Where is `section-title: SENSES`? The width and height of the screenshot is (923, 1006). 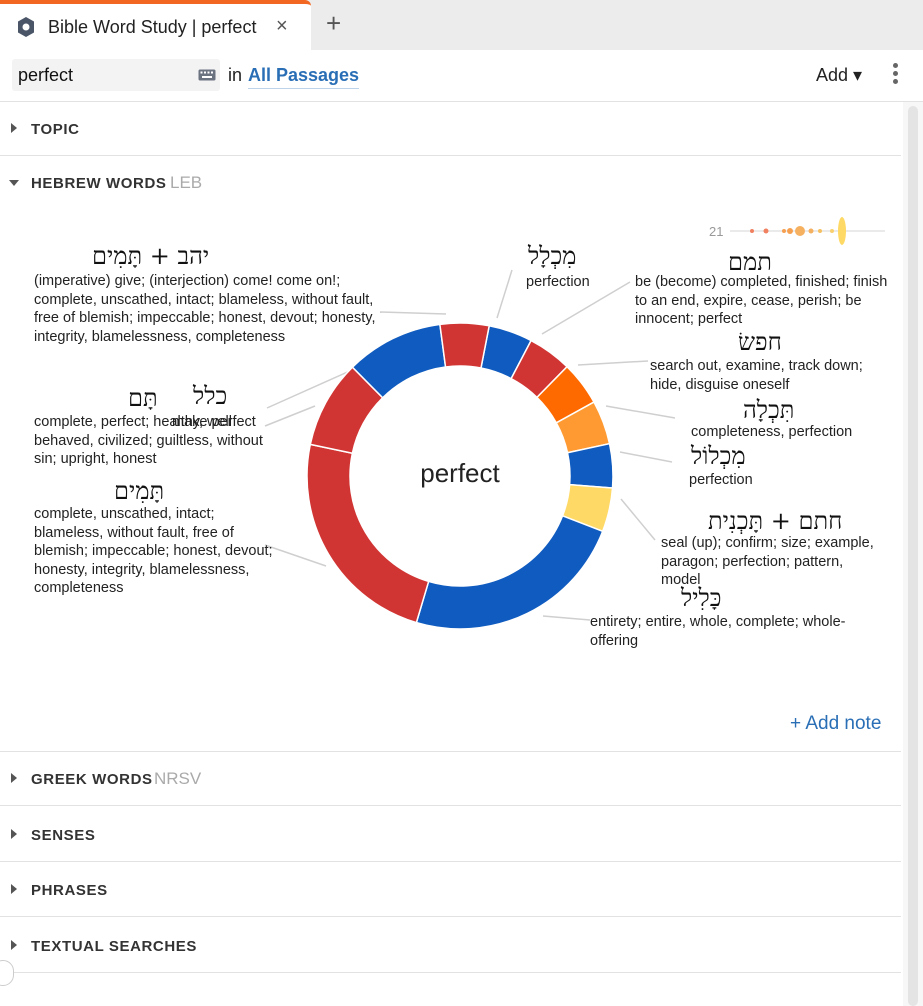
section-title: SENSES is located at coordinates (63, 835).